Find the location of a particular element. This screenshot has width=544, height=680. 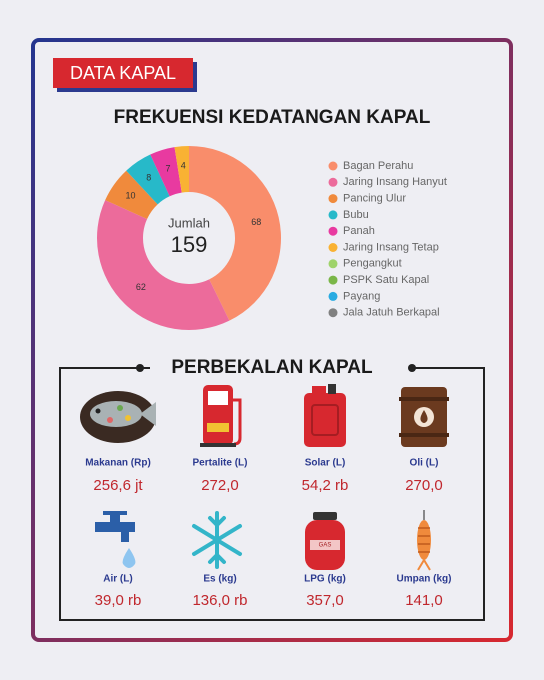

icon-lpg: GAS is located at coordinates (325, 541).